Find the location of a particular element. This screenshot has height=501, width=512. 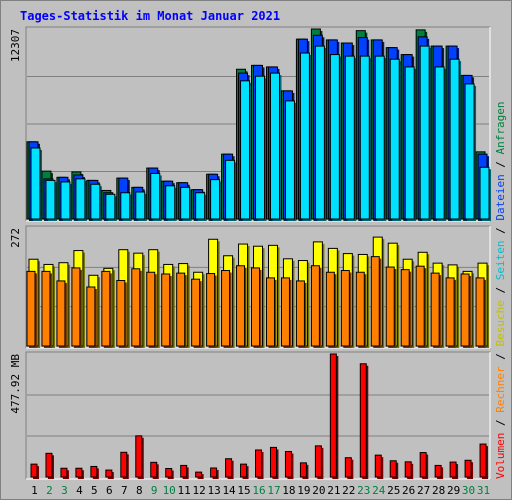

day-label-9: 9 is located at coordinates (154, 490).